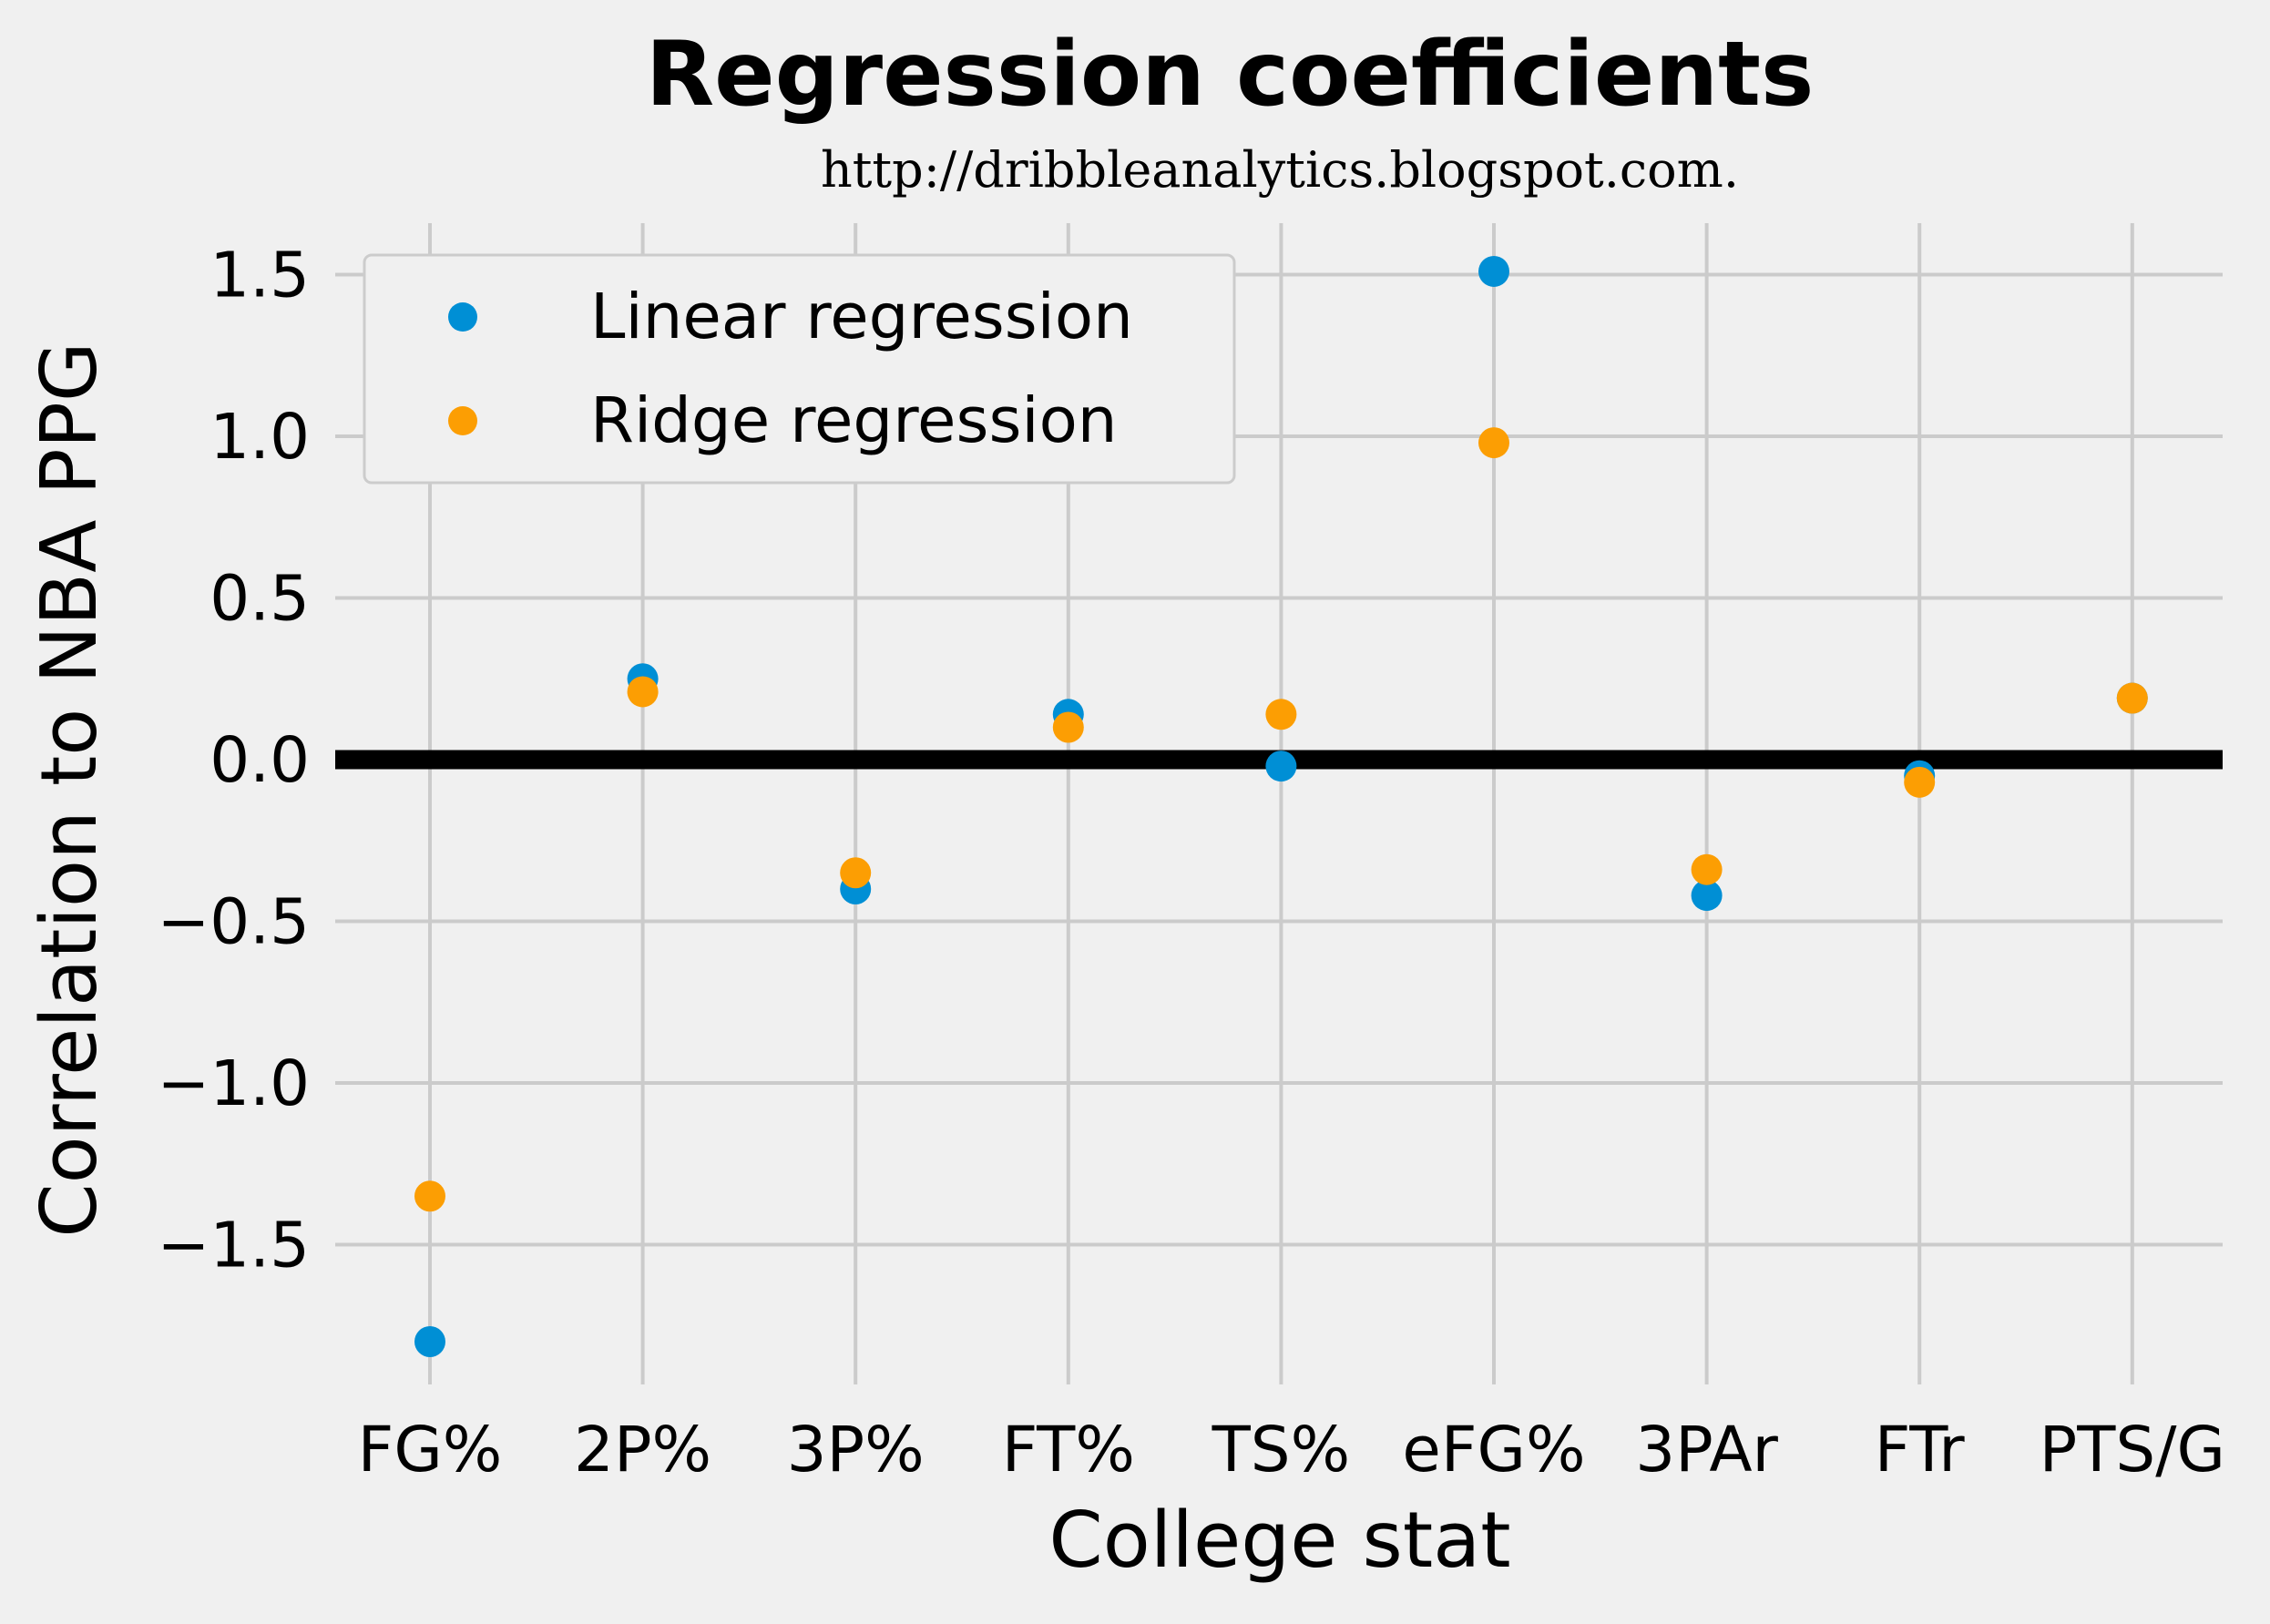 This screenshot has width=2270, height=1624. Describe the element at coordinates (462, 420) in the screenshot. I see `legend-marker-ridge` at that location.